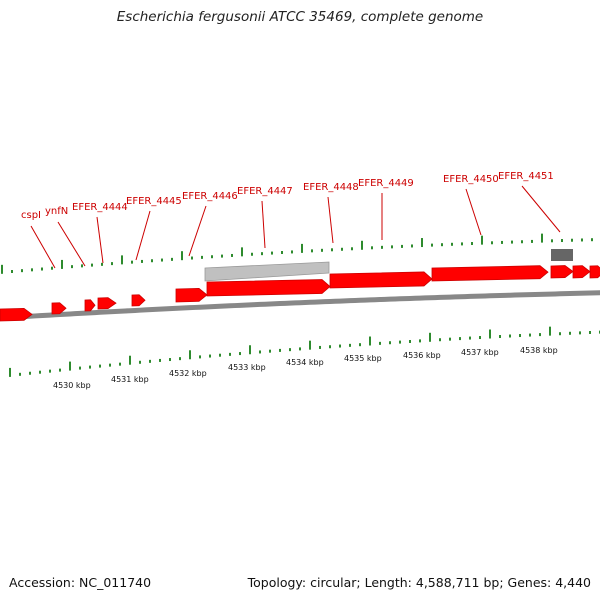 The height and width of the screenshot is (600, 600). Describe the element at coordinates (422, 355) in the screenshot. I see `scale-label: 4536 kbp` at that location.